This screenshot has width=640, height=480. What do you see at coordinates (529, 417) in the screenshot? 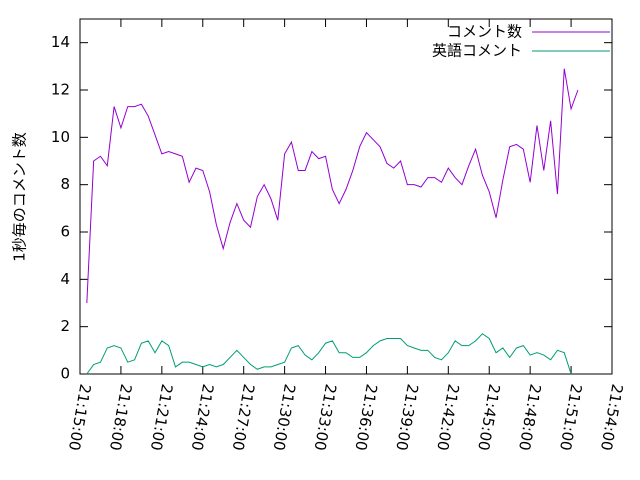
I see `x-tick-label: 21:48:00` at bounding box center [529, 417].